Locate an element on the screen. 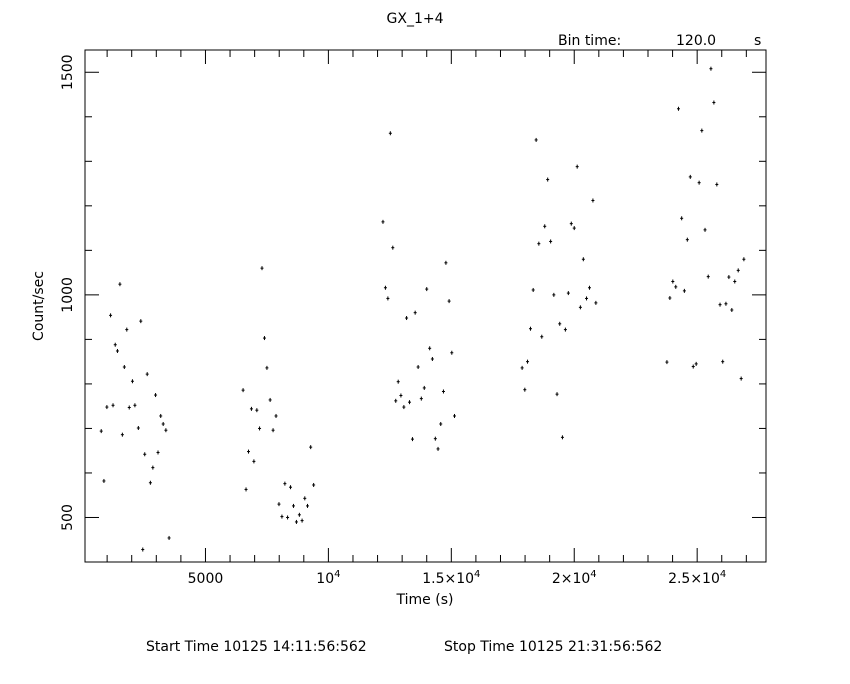 This screenshot has width=850, height=684. x-tick-label: 2.5×104 is located at coordinates (697, 578).